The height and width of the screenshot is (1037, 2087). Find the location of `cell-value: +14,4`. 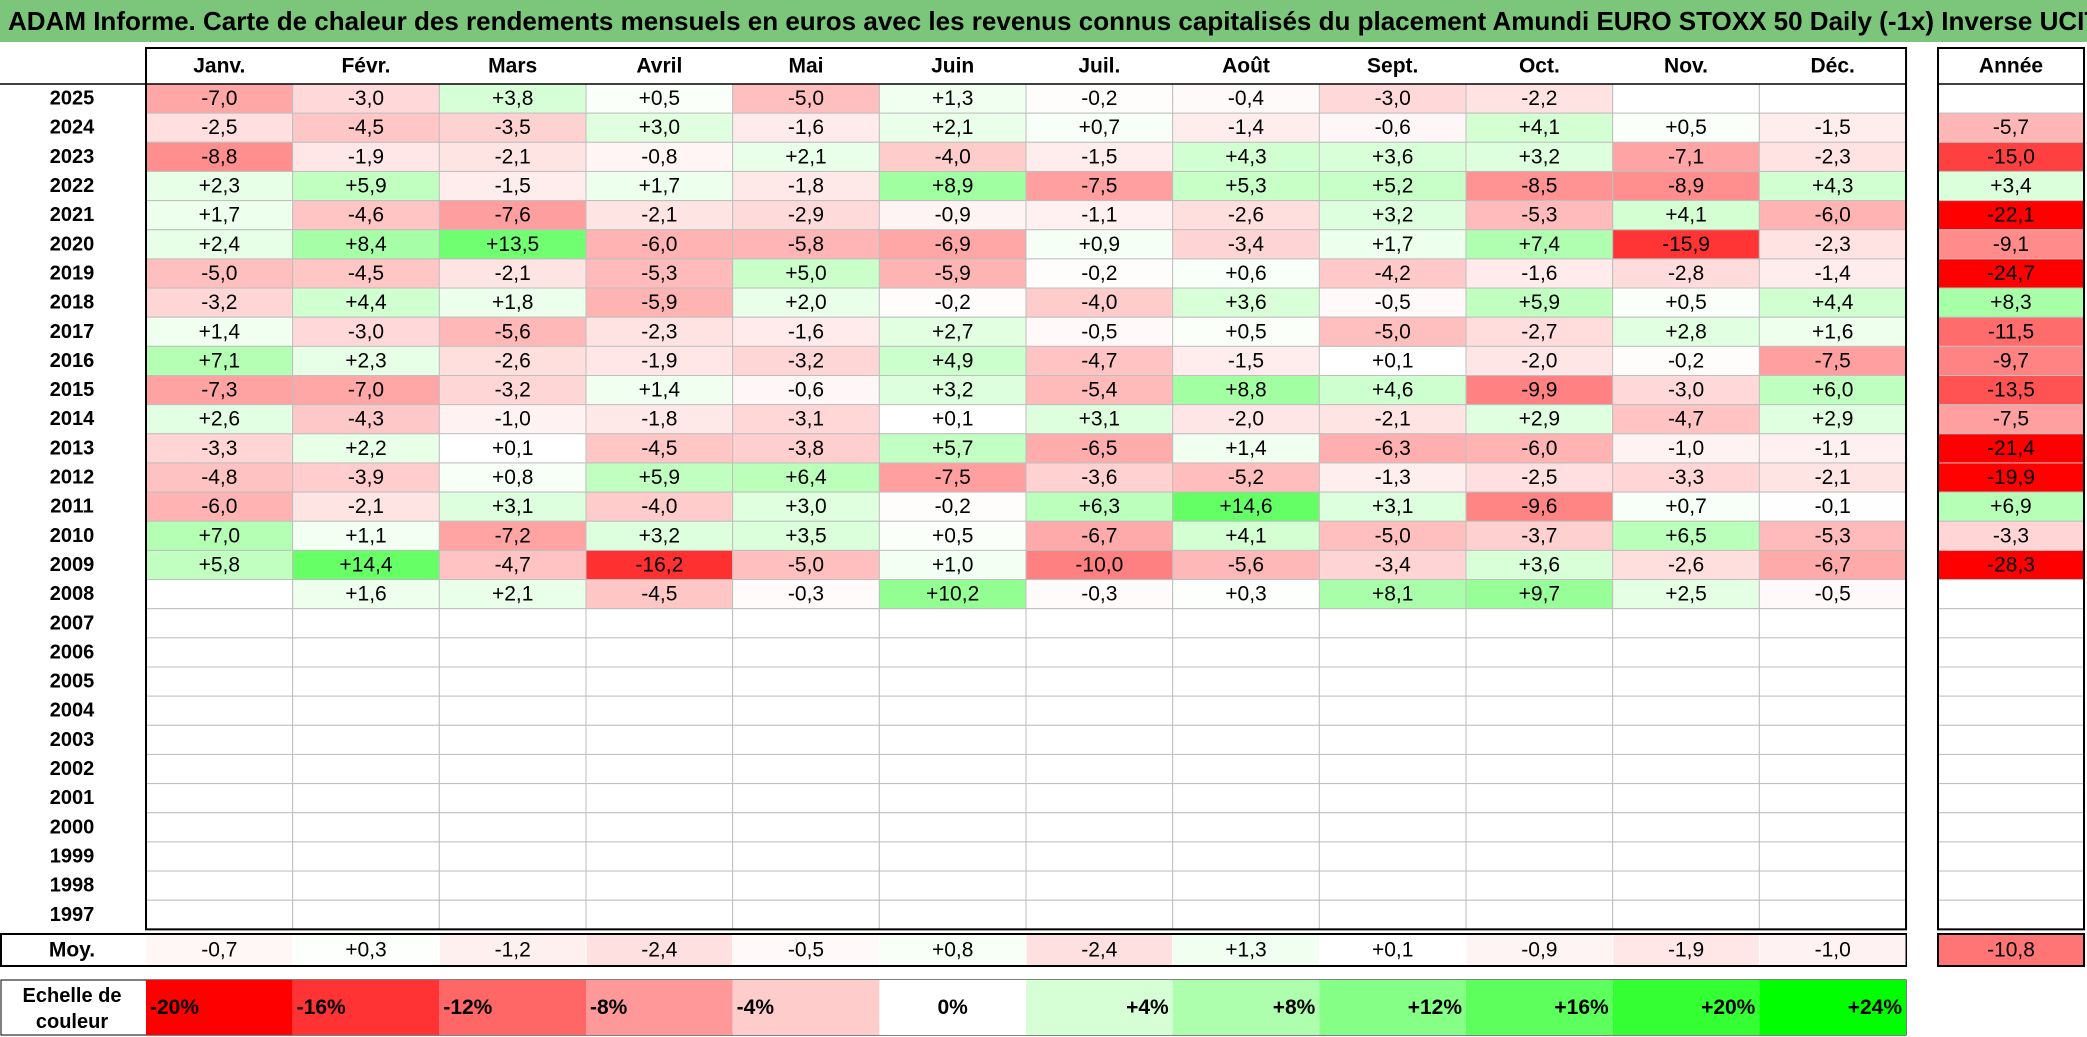

cell-value: +14,4 is located at coordinates (365, 564).